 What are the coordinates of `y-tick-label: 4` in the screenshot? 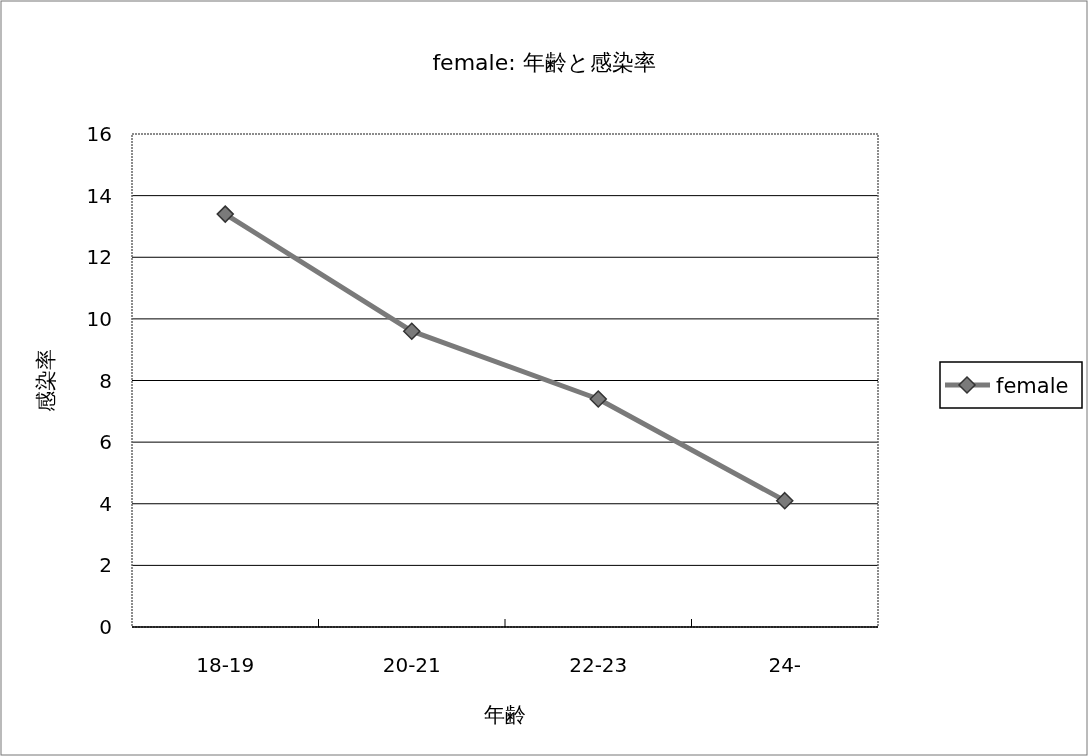 It's located at (105, 503).